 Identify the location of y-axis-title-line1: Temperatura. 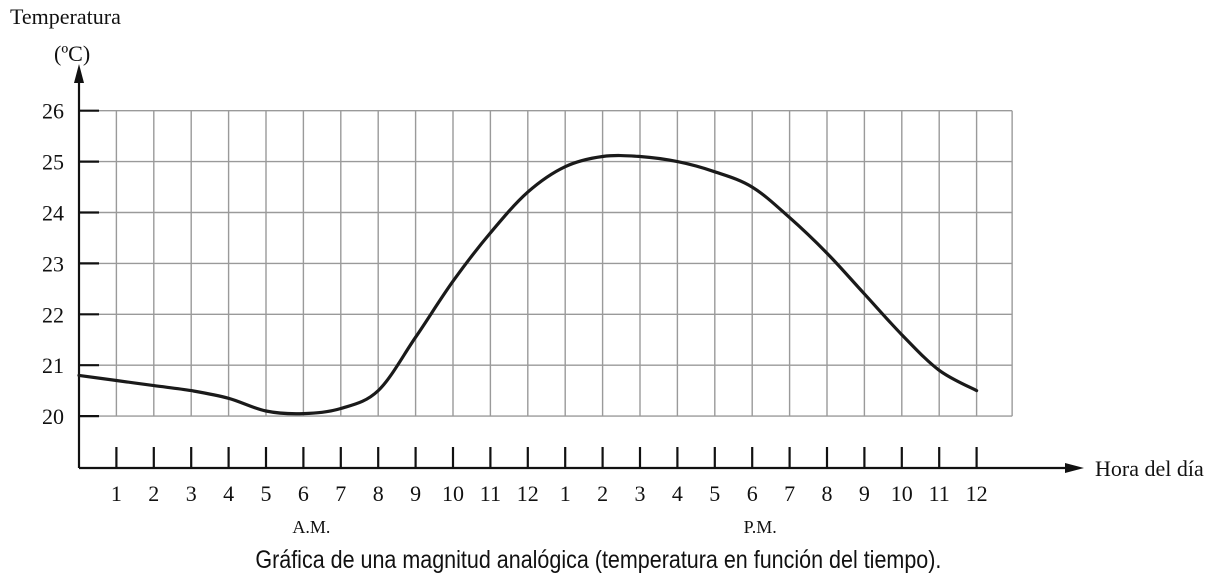
(65, 16).